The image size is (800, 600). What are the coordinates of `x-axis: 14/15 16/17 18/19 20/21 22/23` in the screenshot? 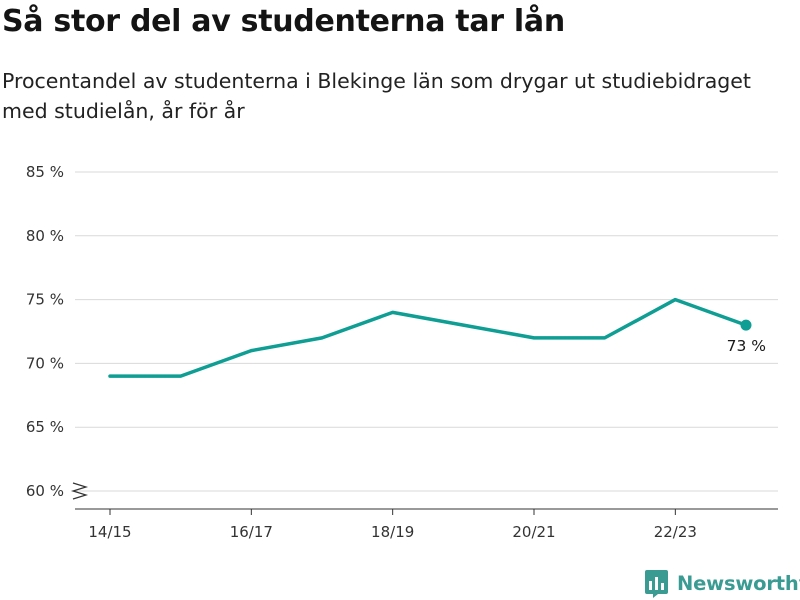 It's located at (426, 524).